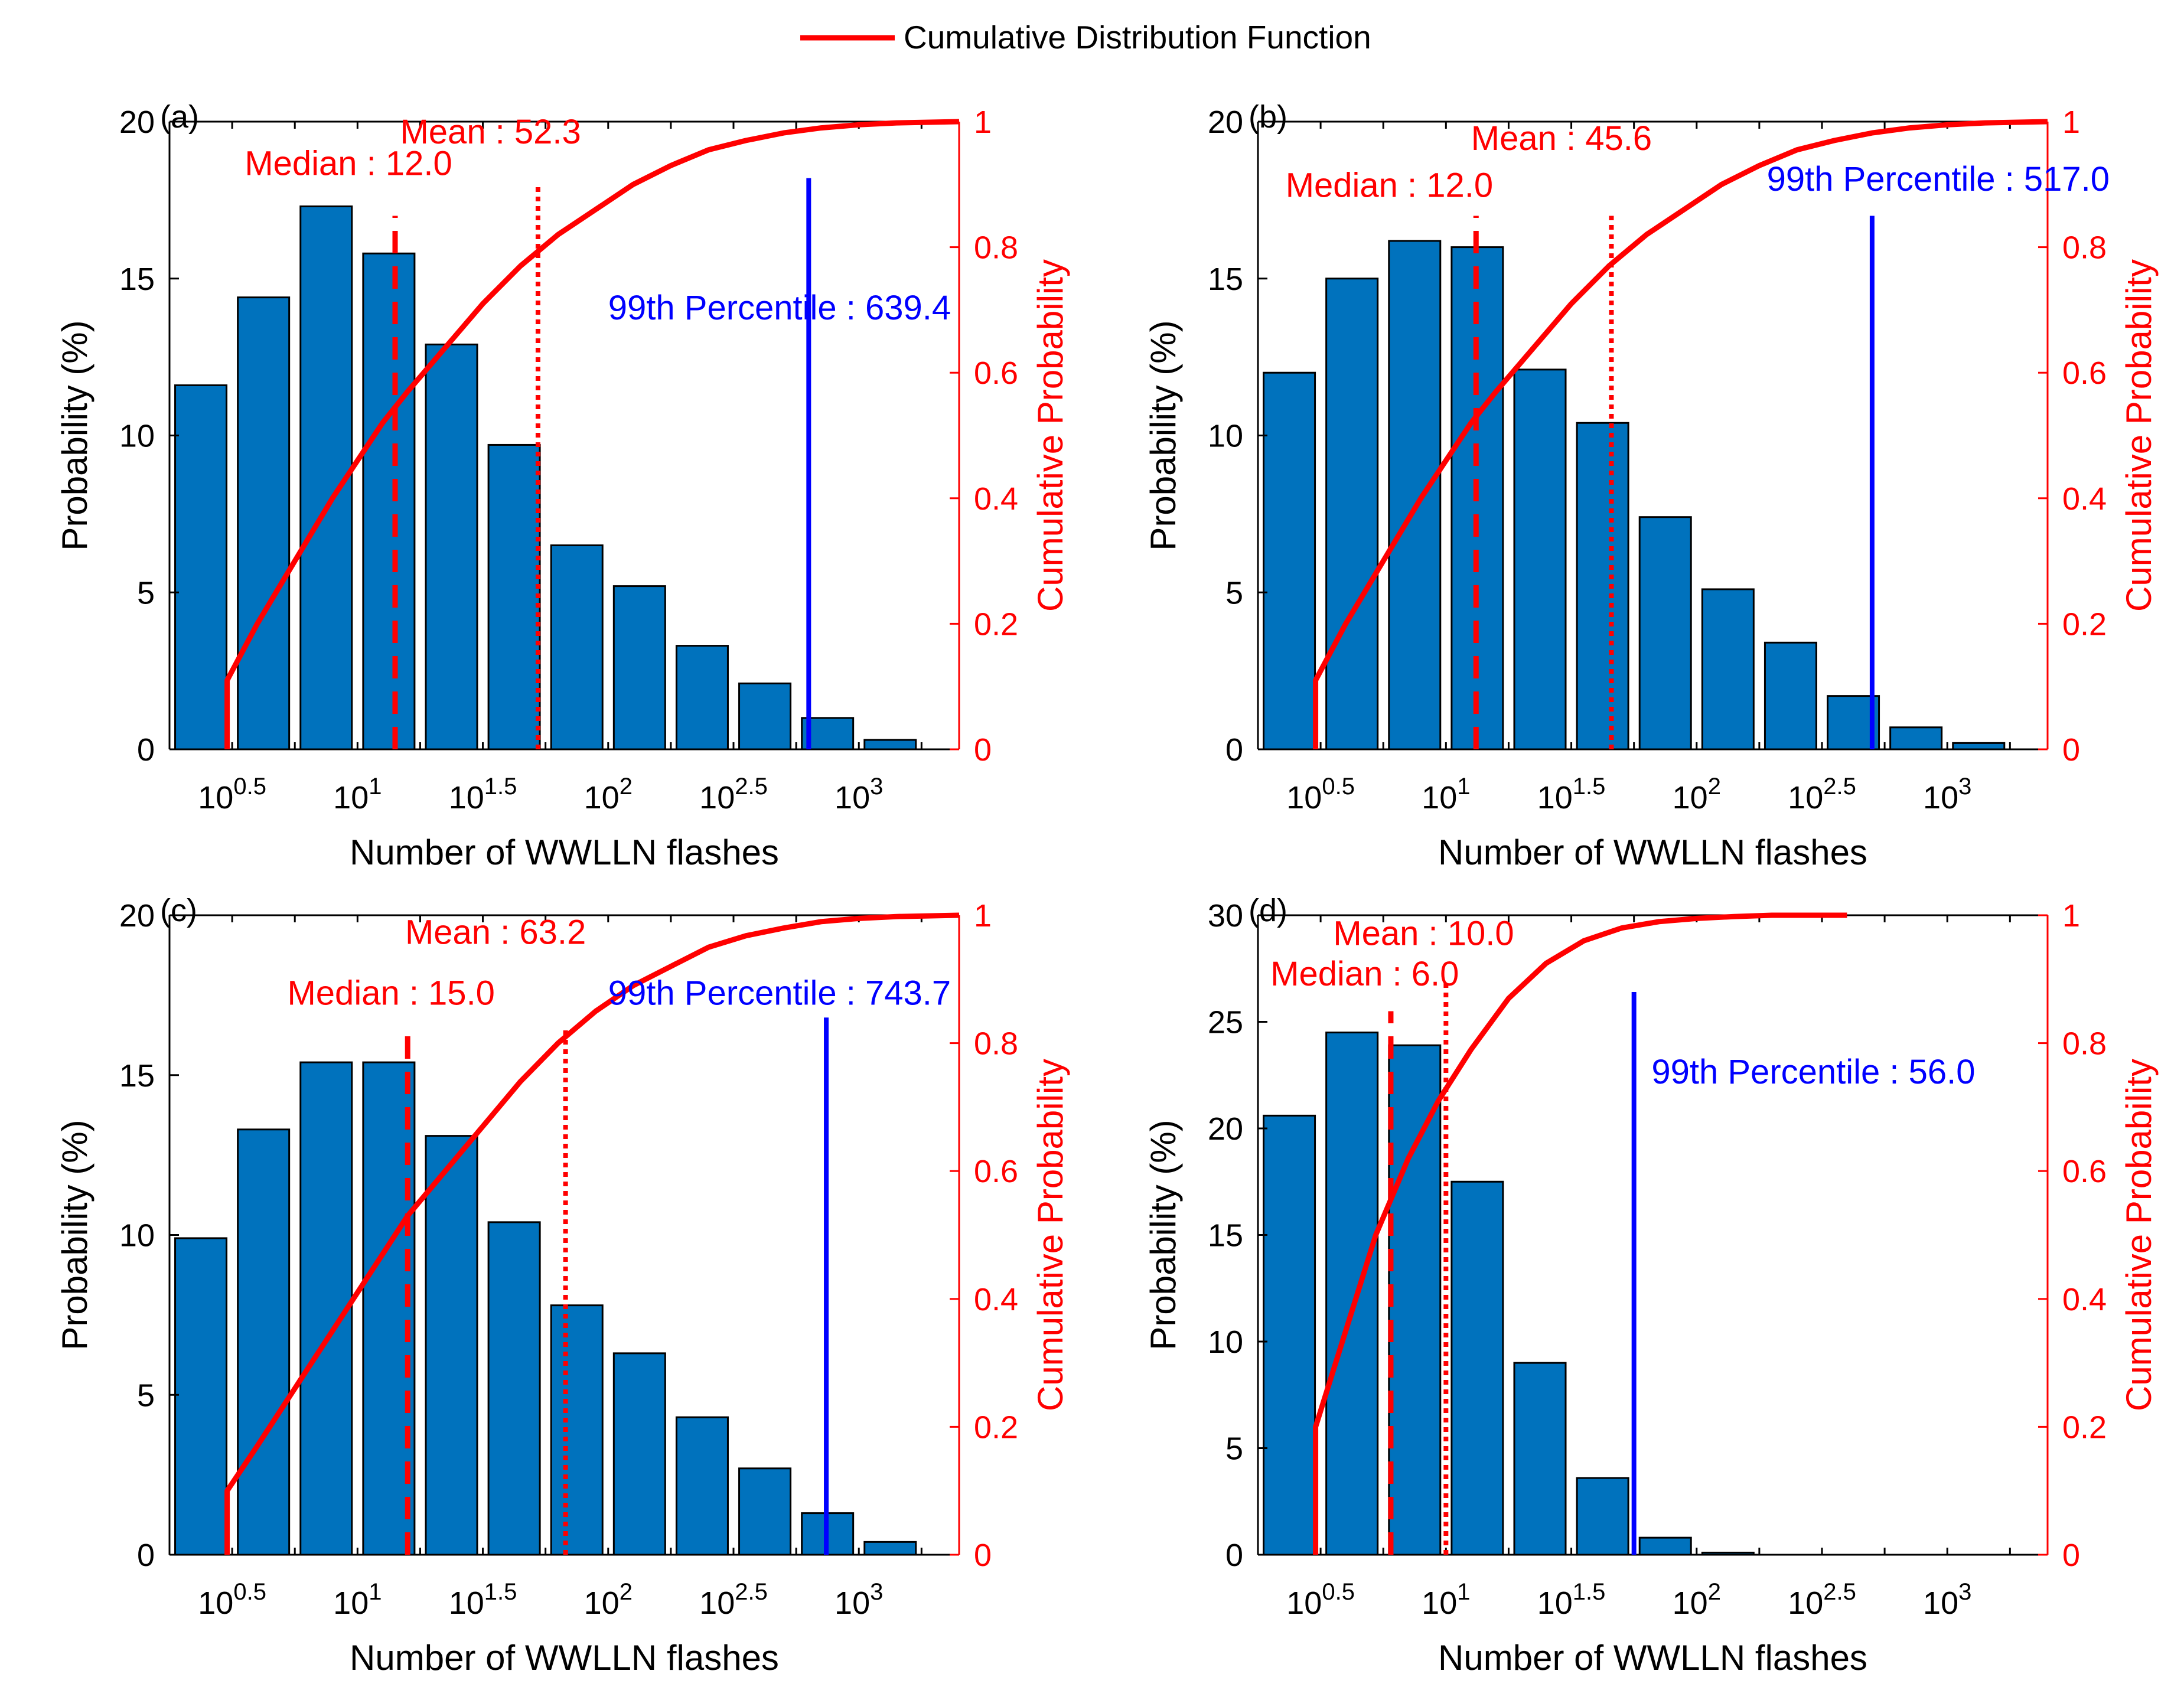  What do you see at coordinates (1225, 916) in the screenshot?
I see `y-tick-label: 30` at bounding box center [1225, 916].